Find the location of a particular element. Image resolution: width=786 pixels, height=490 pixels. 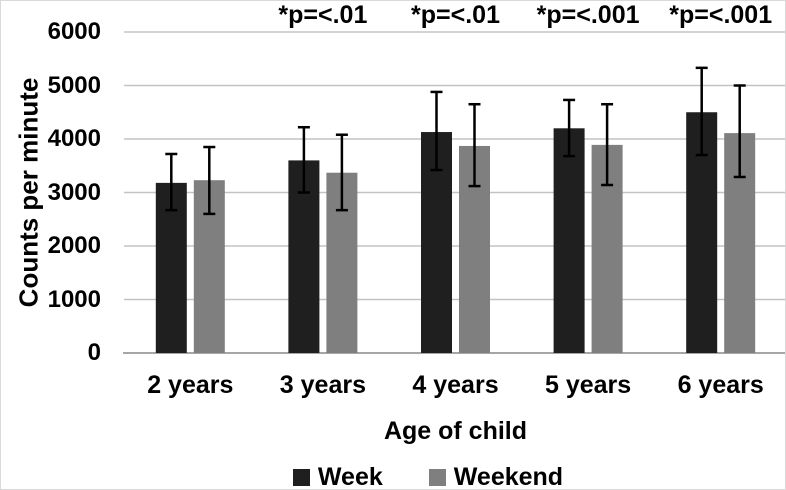

legend-item-weekend: Weekend is located at coordinates (496, 476).